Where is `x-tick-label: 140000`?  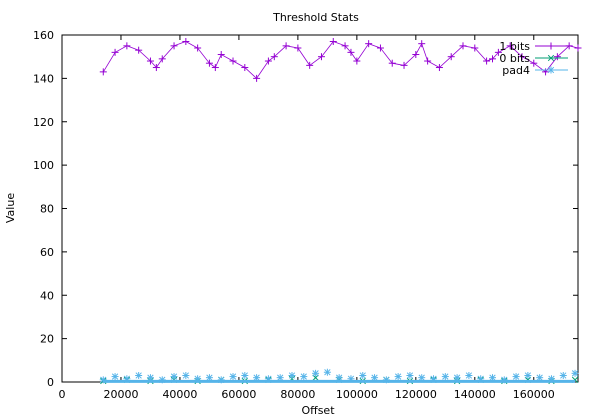 x-tick-label: 140000 is located at coordinates (475, 394).